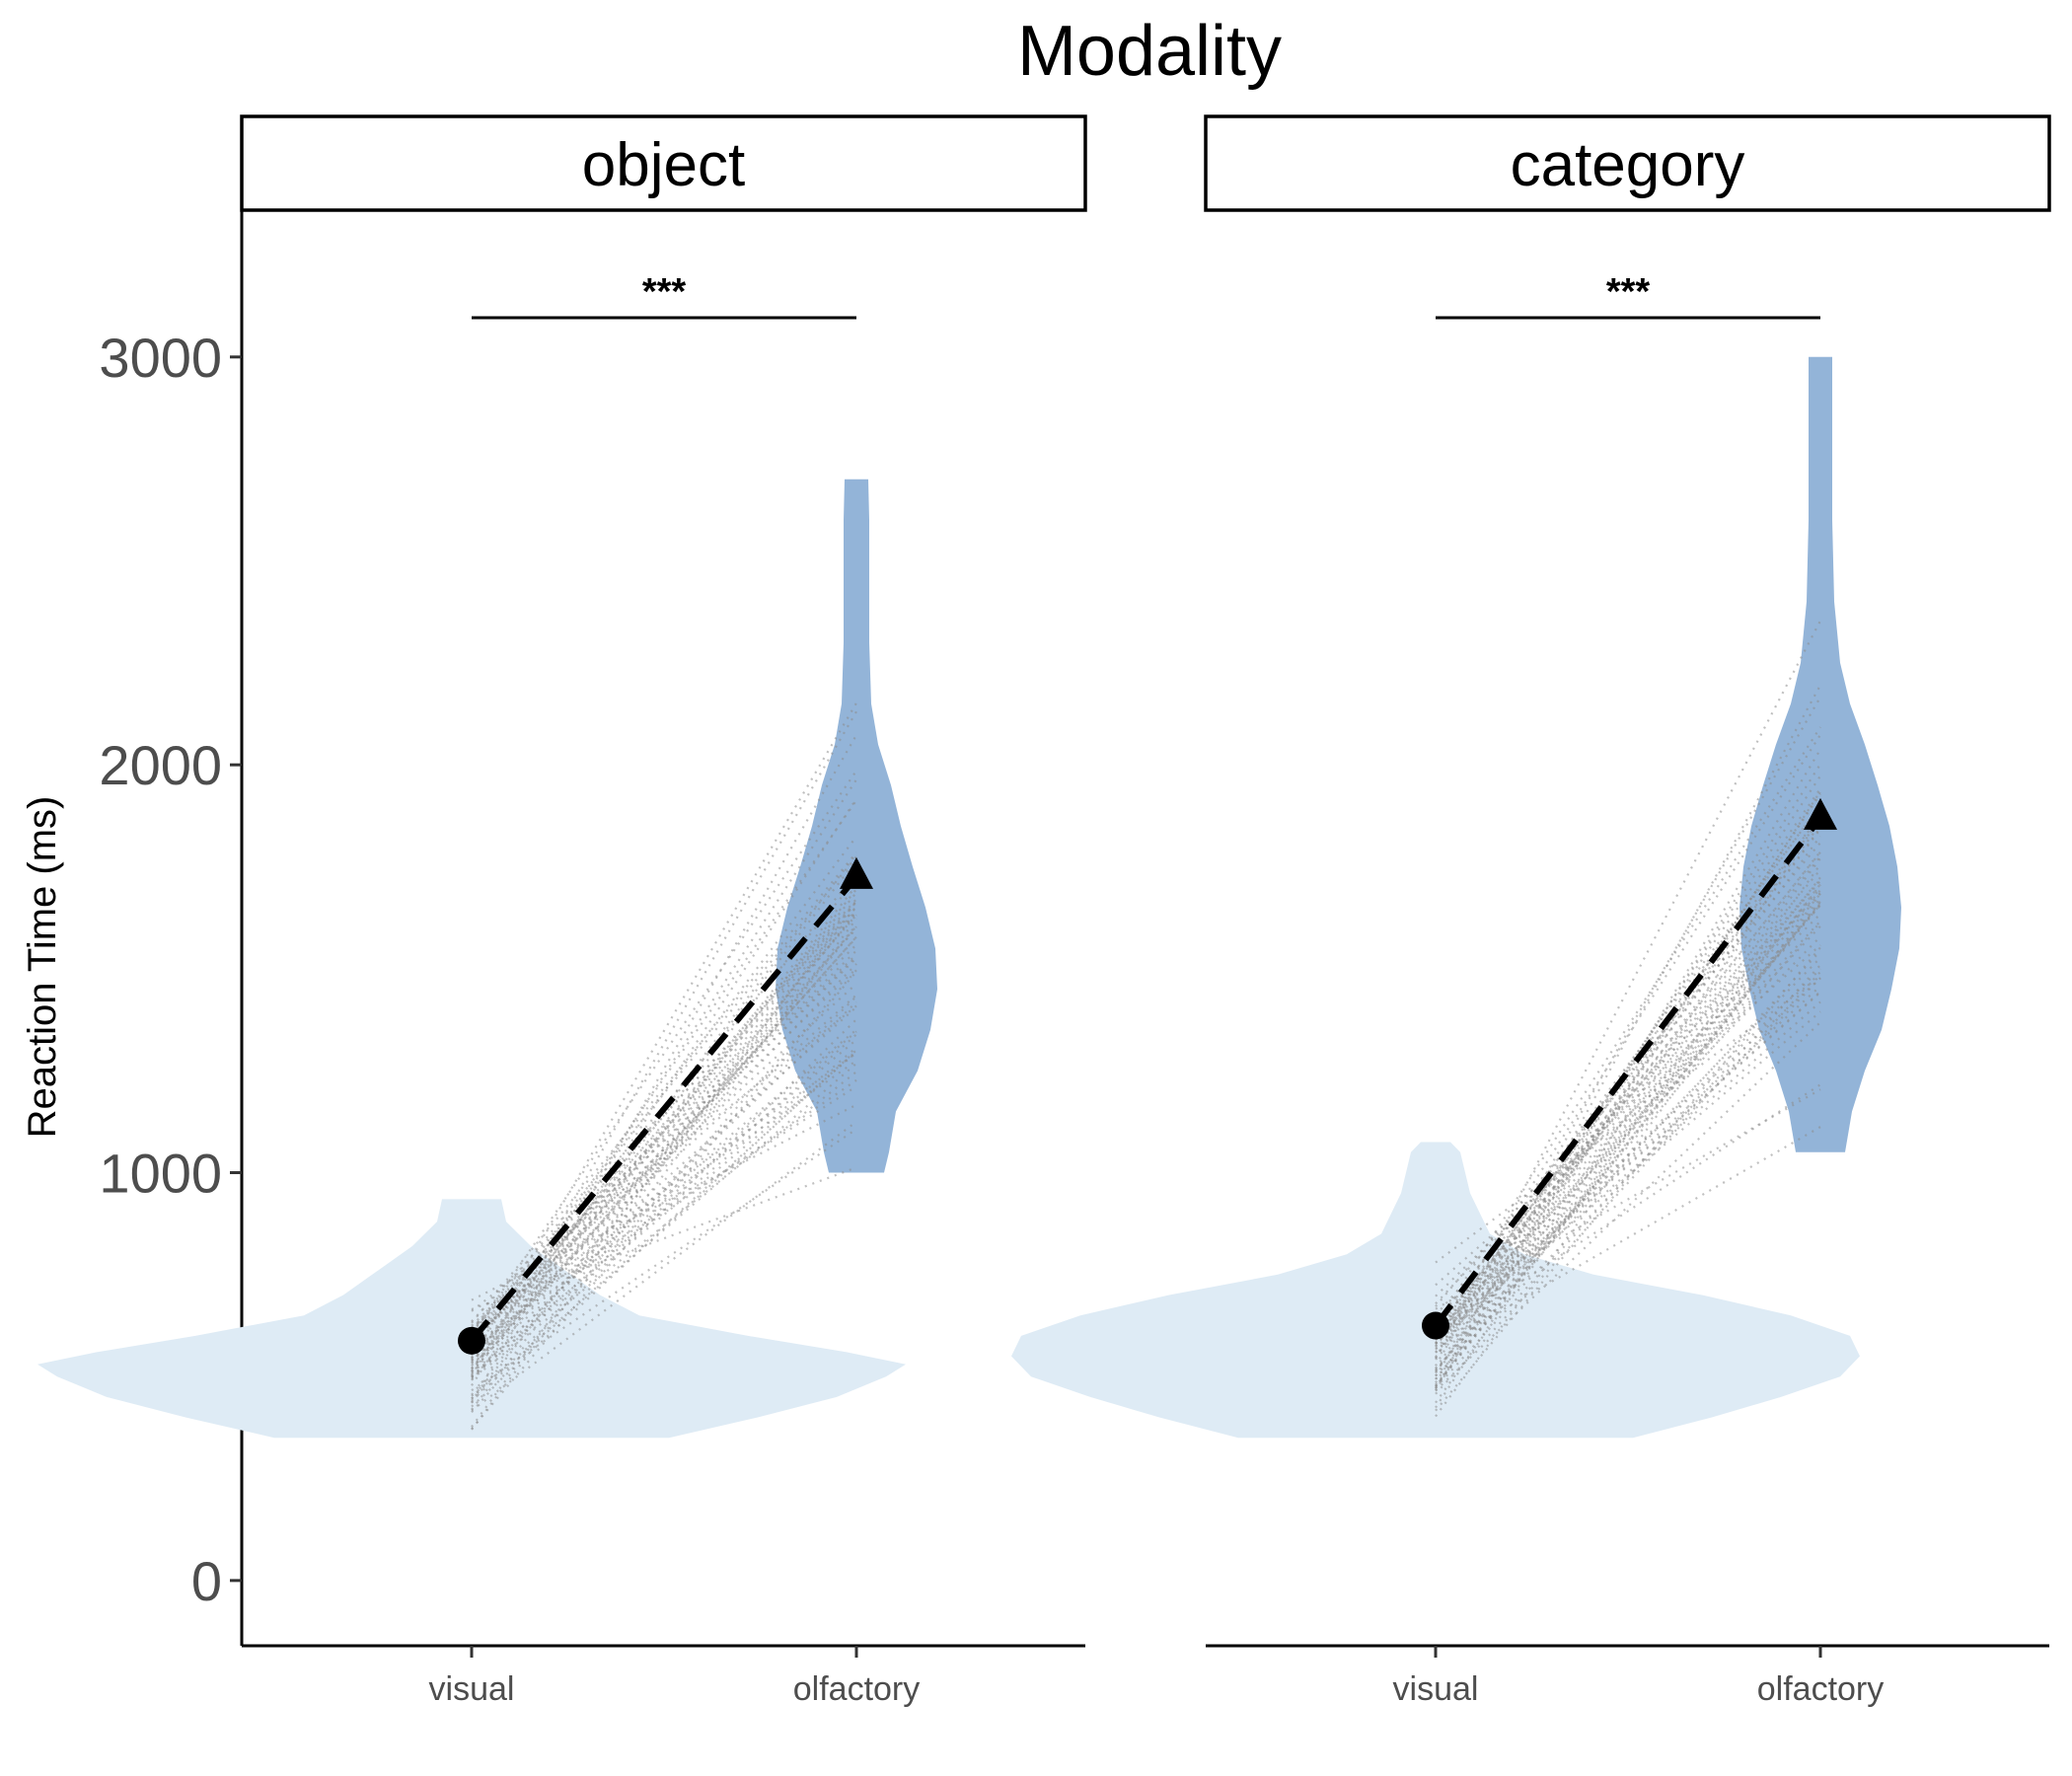 Image resolution: width=2072 pixels, height=1776 pixels. What do you see at coordinates (206, 1581) in the screenshot?
I see `y-tick-label: 0` at bounding box center [206, 1581].